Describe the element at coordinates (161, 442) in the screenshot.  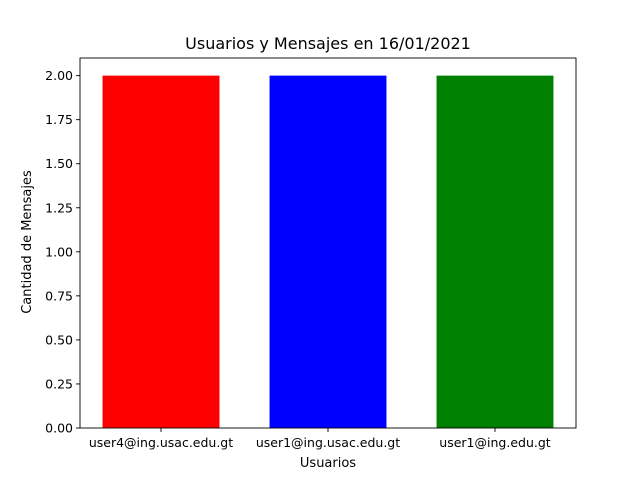
I see `x-tick-label: user4@ing.usac.edu.gt` at that location.